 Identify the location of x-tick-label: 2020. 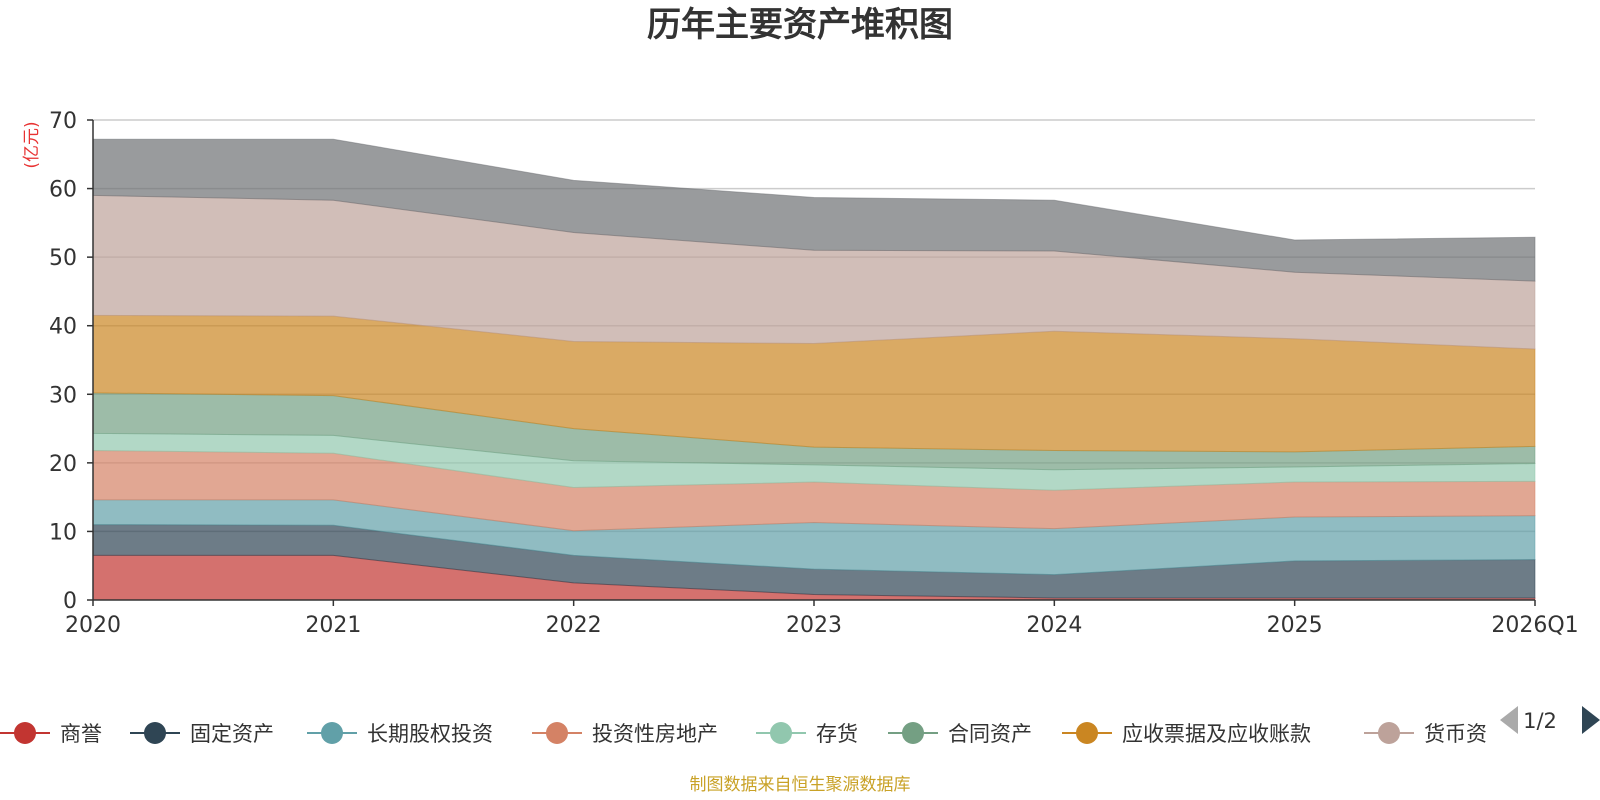
(93, 625).